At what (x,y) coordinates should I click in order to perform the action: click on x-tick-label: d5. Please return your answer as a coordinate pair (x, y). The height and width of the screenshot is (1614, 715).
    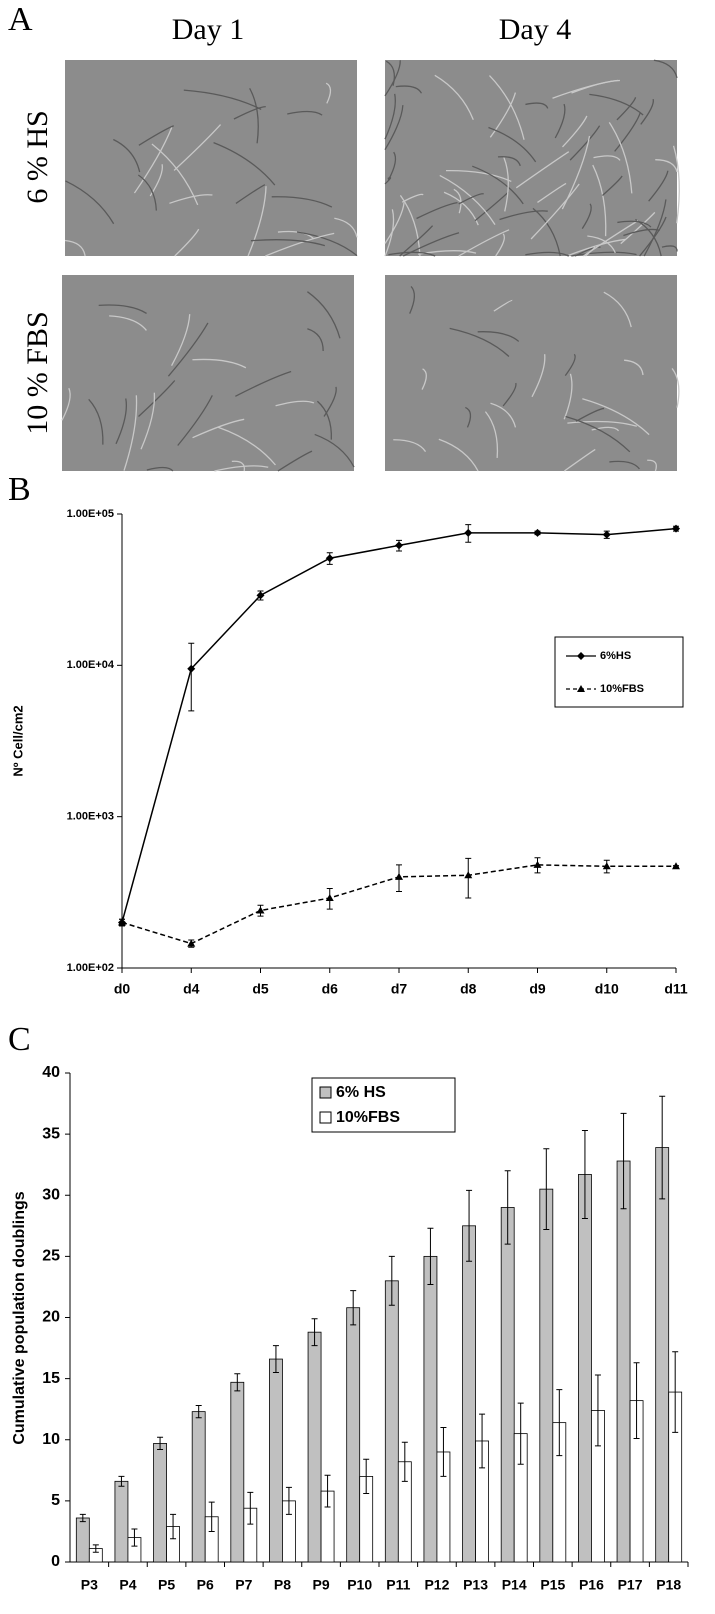
    Looking at the image, I should click on (260, 989).